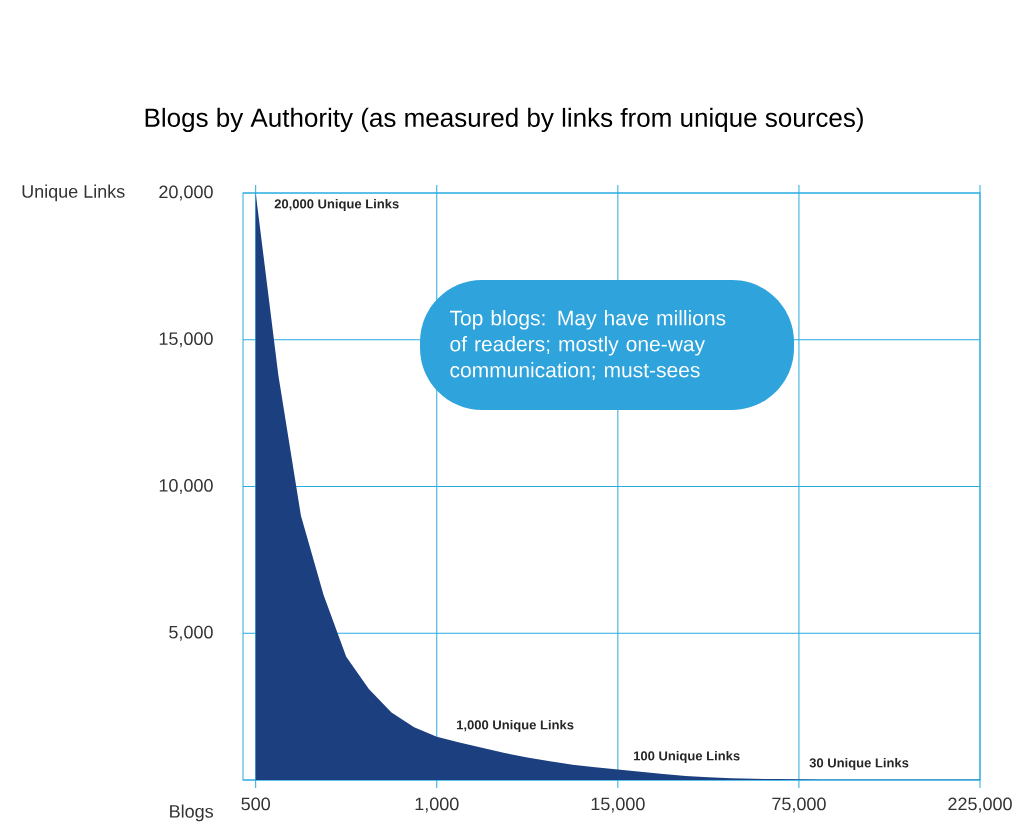  Describe the element at coordinates (687, 757) in the screenshot. I see `annotation: 100 Unique Links` at that location.